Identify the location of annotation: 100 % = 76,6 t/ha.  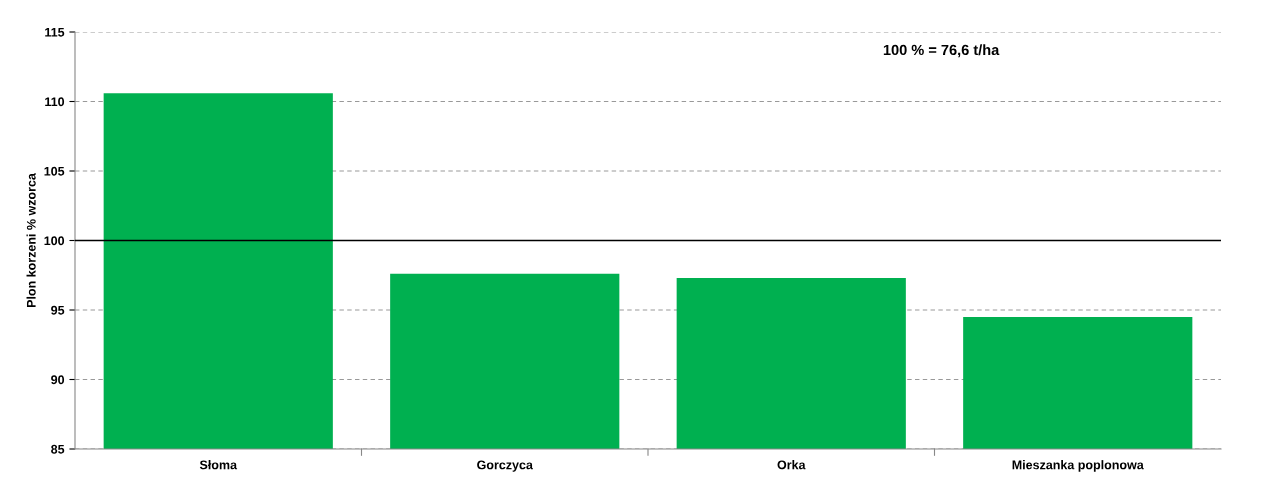
(941, 51).